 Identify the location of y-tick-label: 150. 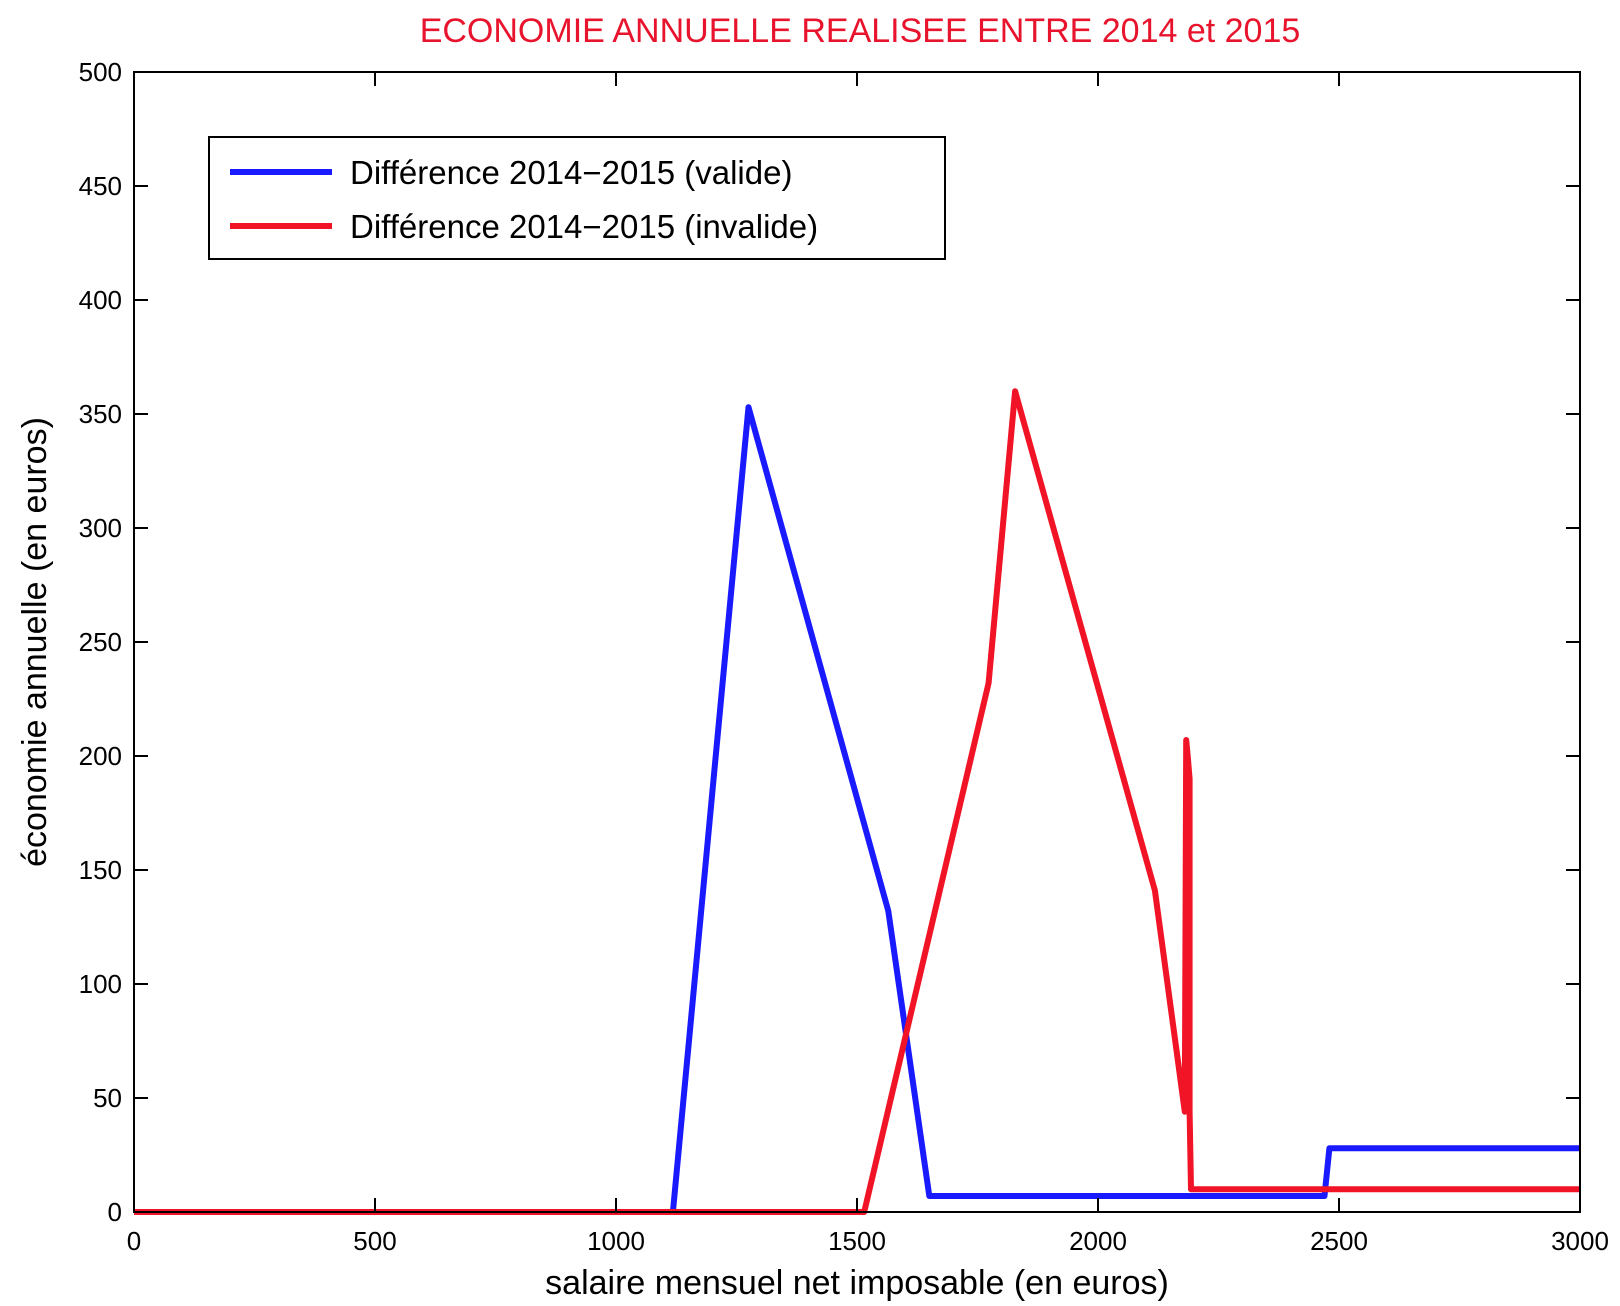
(100, 870).